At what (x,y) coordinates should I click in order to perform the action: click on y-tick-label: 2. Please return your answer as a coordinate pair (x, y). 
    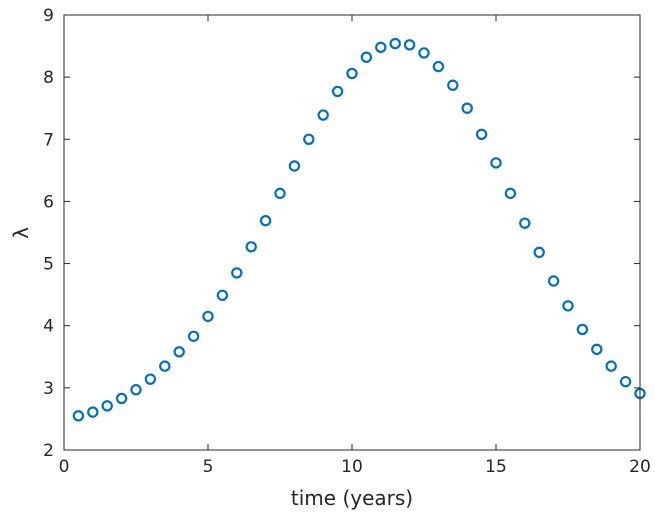
    Looking at the image, I should click on (48, 451).